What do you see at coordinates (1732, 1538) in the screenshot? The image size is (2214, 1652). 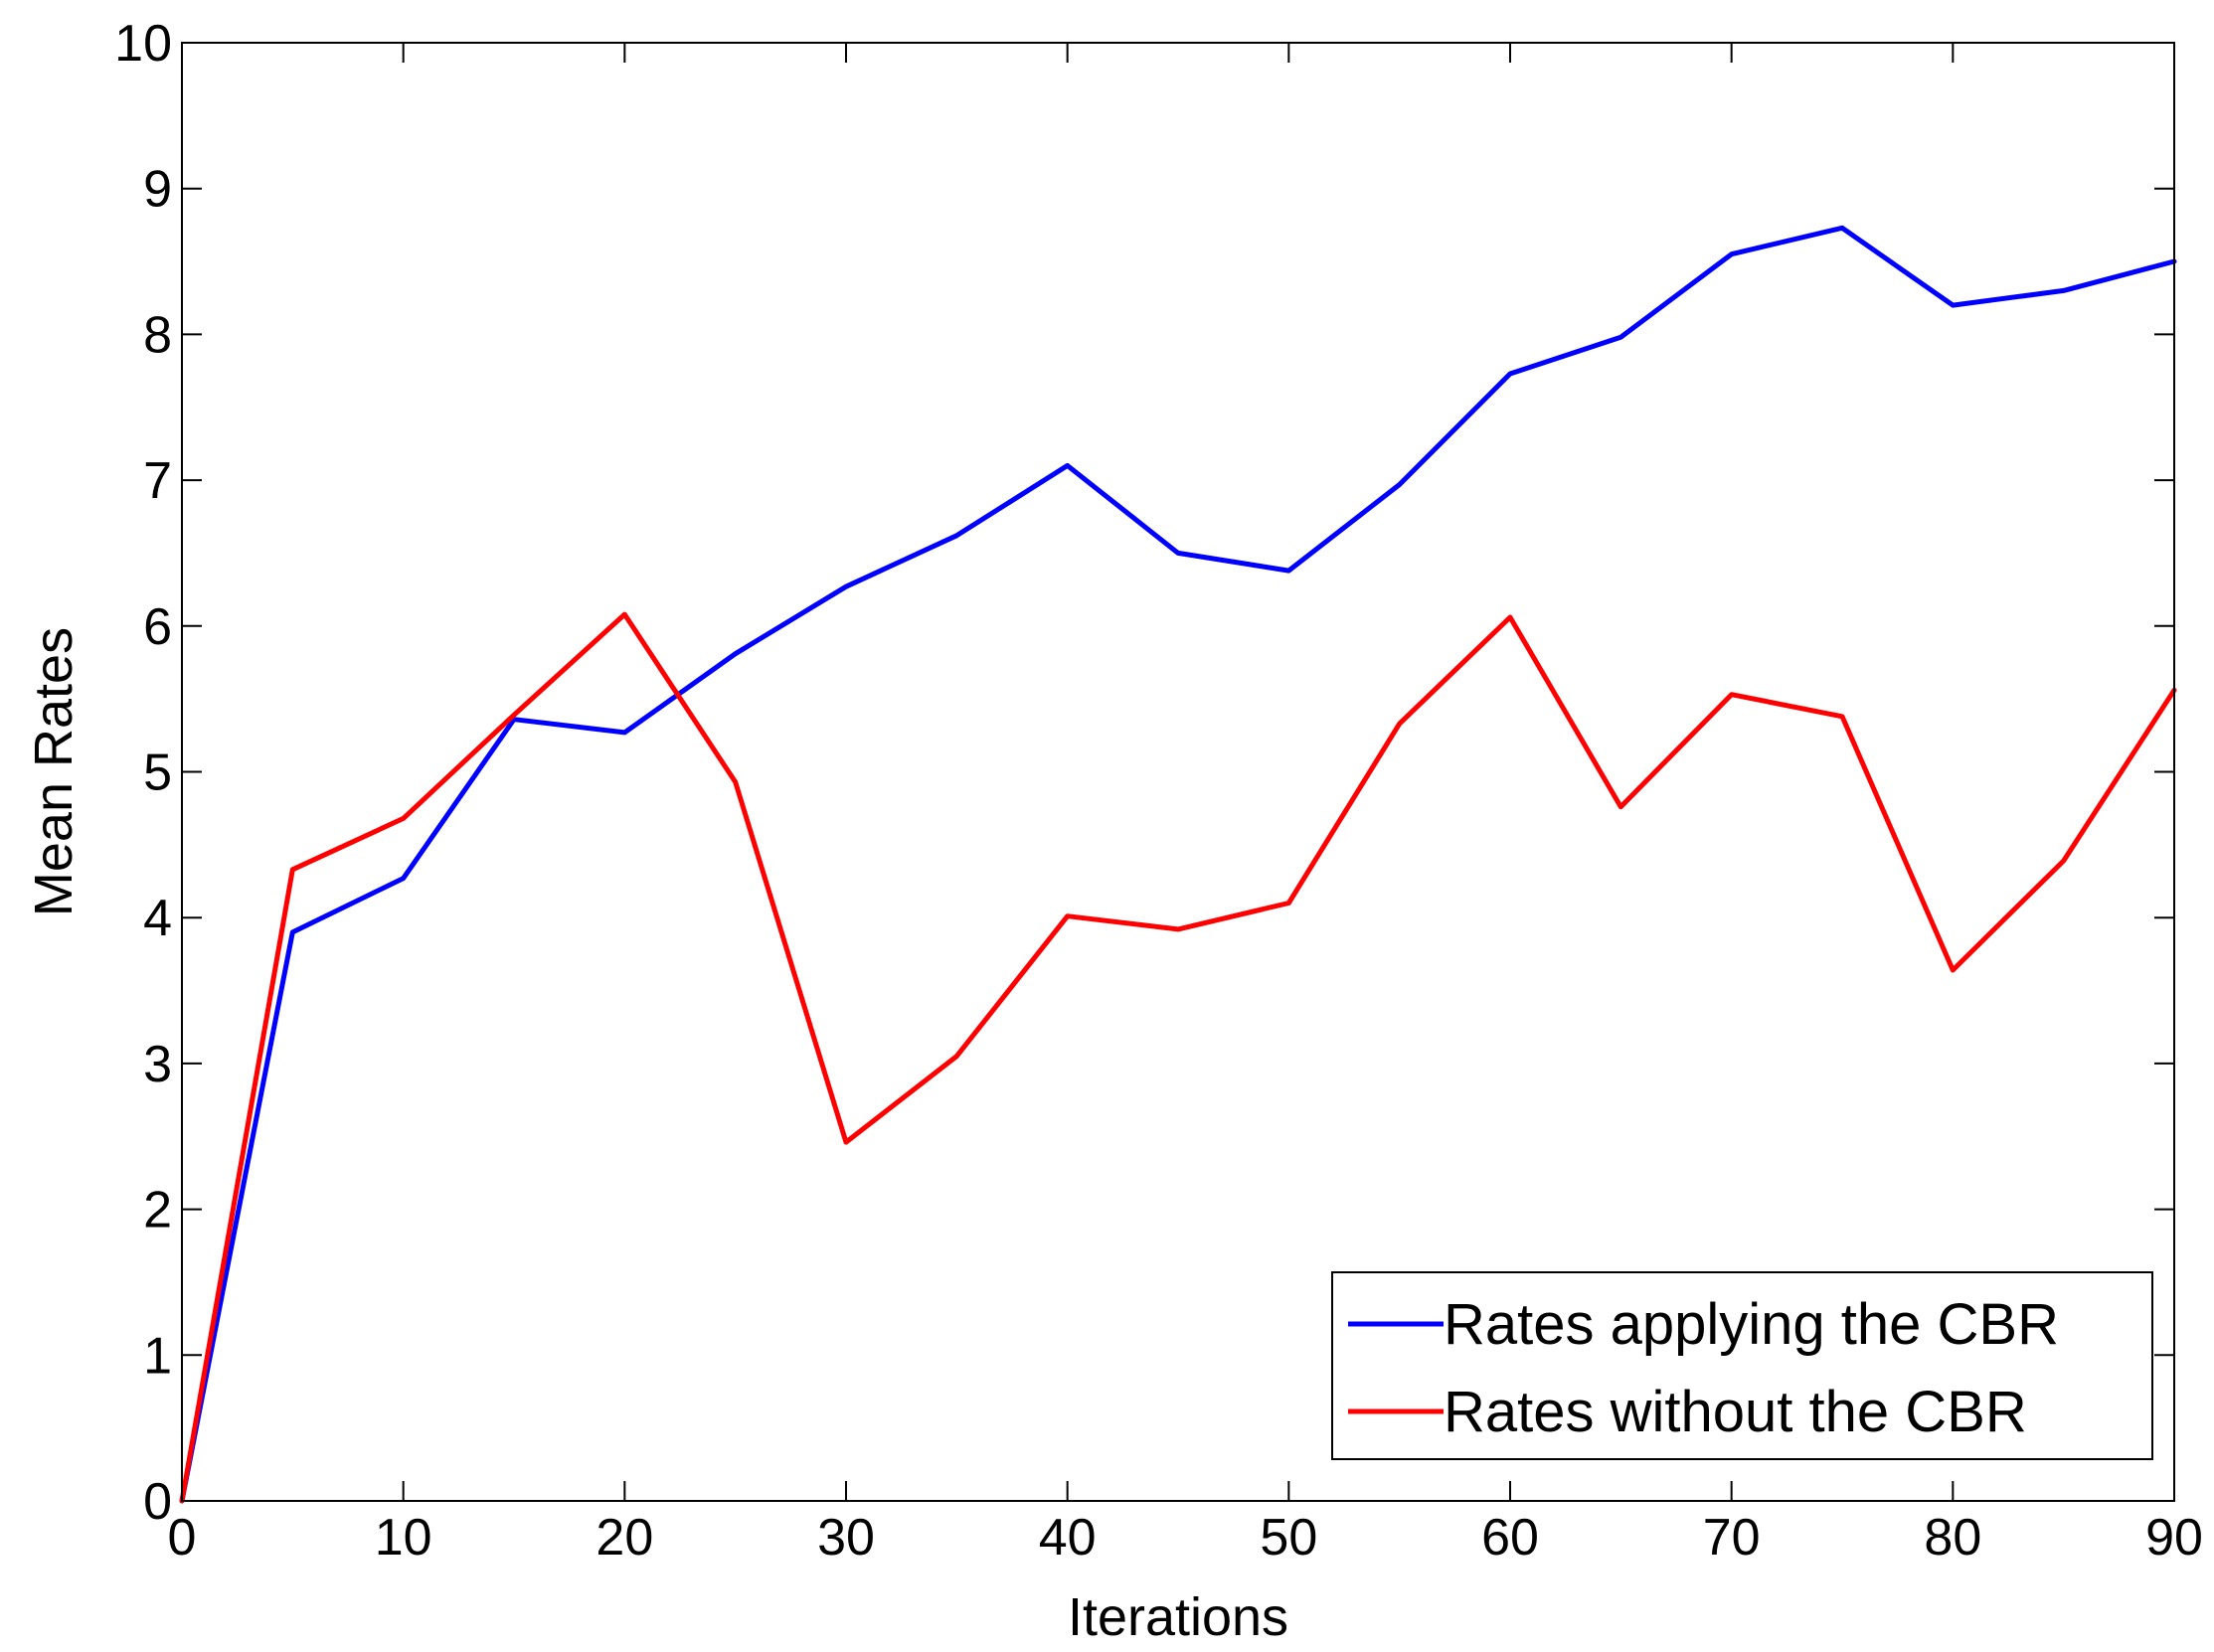 I see `x-tick-label: 70` at bounding box center [1732, 1538].